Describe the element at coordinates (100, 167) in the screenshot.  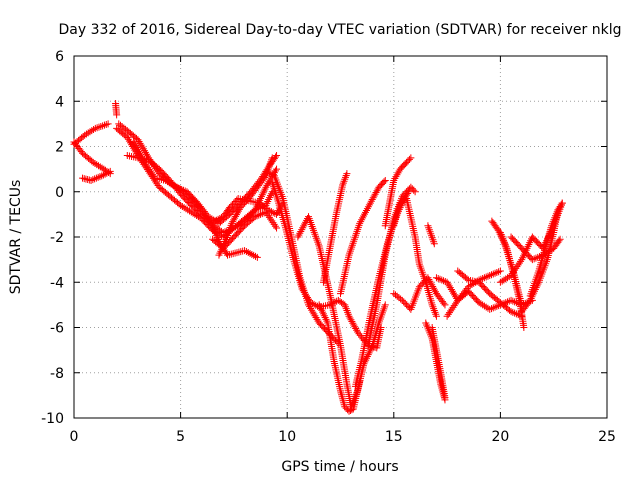
I see `trace-1-marker` at that location.